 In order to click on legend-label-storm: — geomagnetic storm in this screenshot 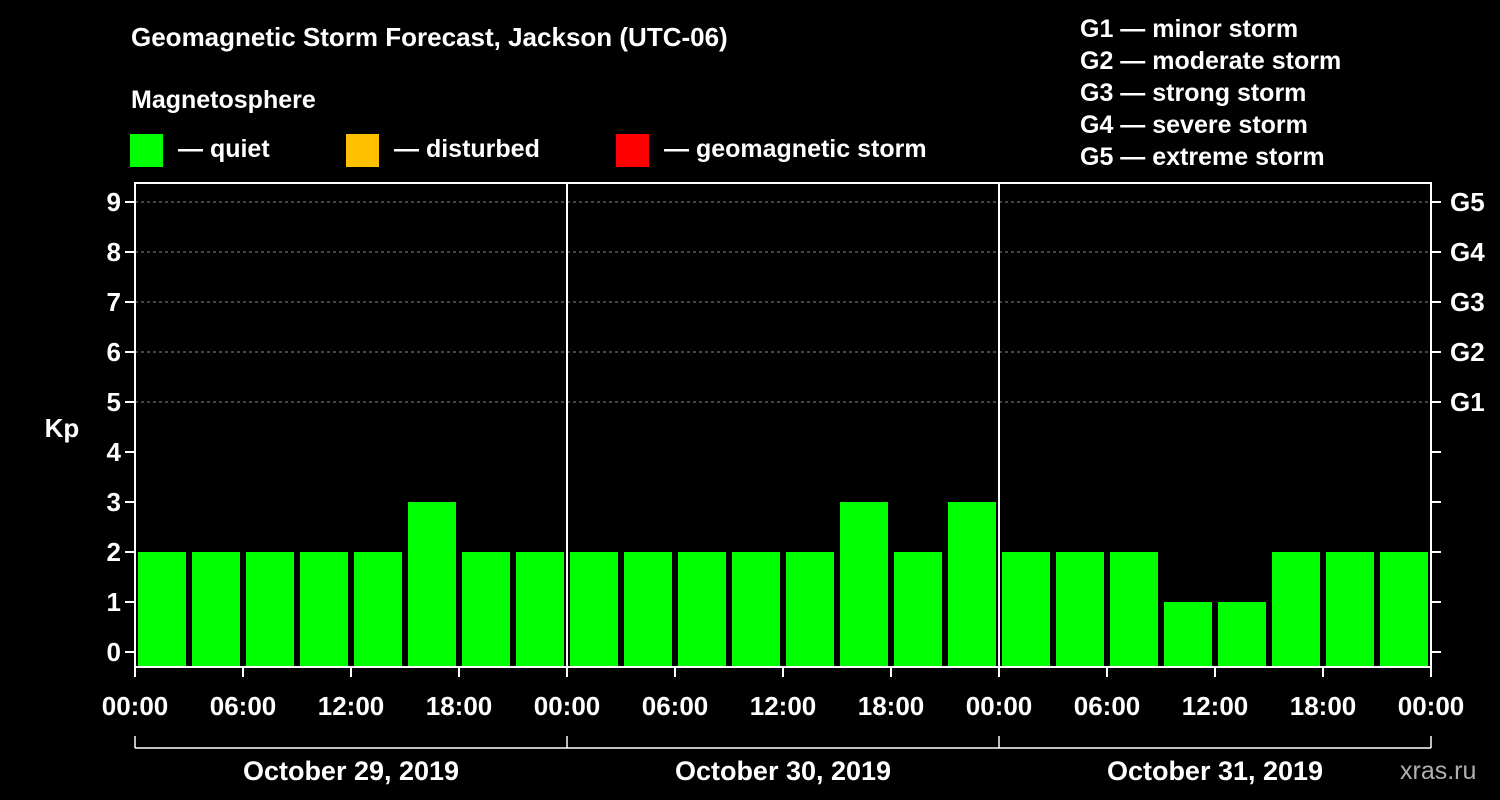, I will do `click(795, 149)`.